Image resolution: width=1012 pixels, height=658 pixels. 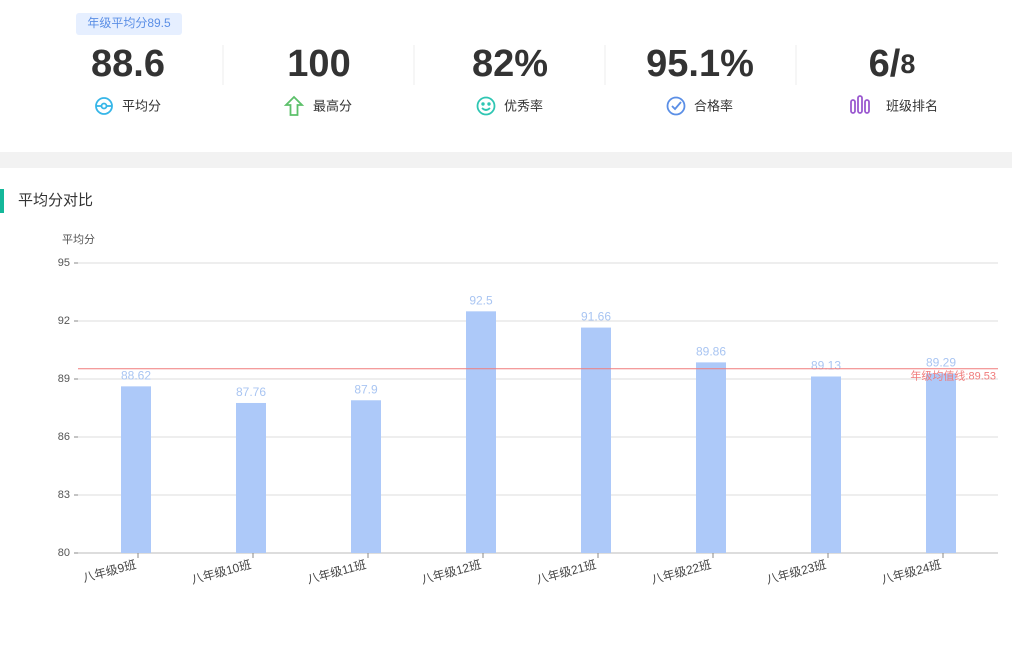 What do you see at coordinates (78, 239) in the screenshot?
I see `y-axis-label: 平均分` at bounding box center [78, 239].